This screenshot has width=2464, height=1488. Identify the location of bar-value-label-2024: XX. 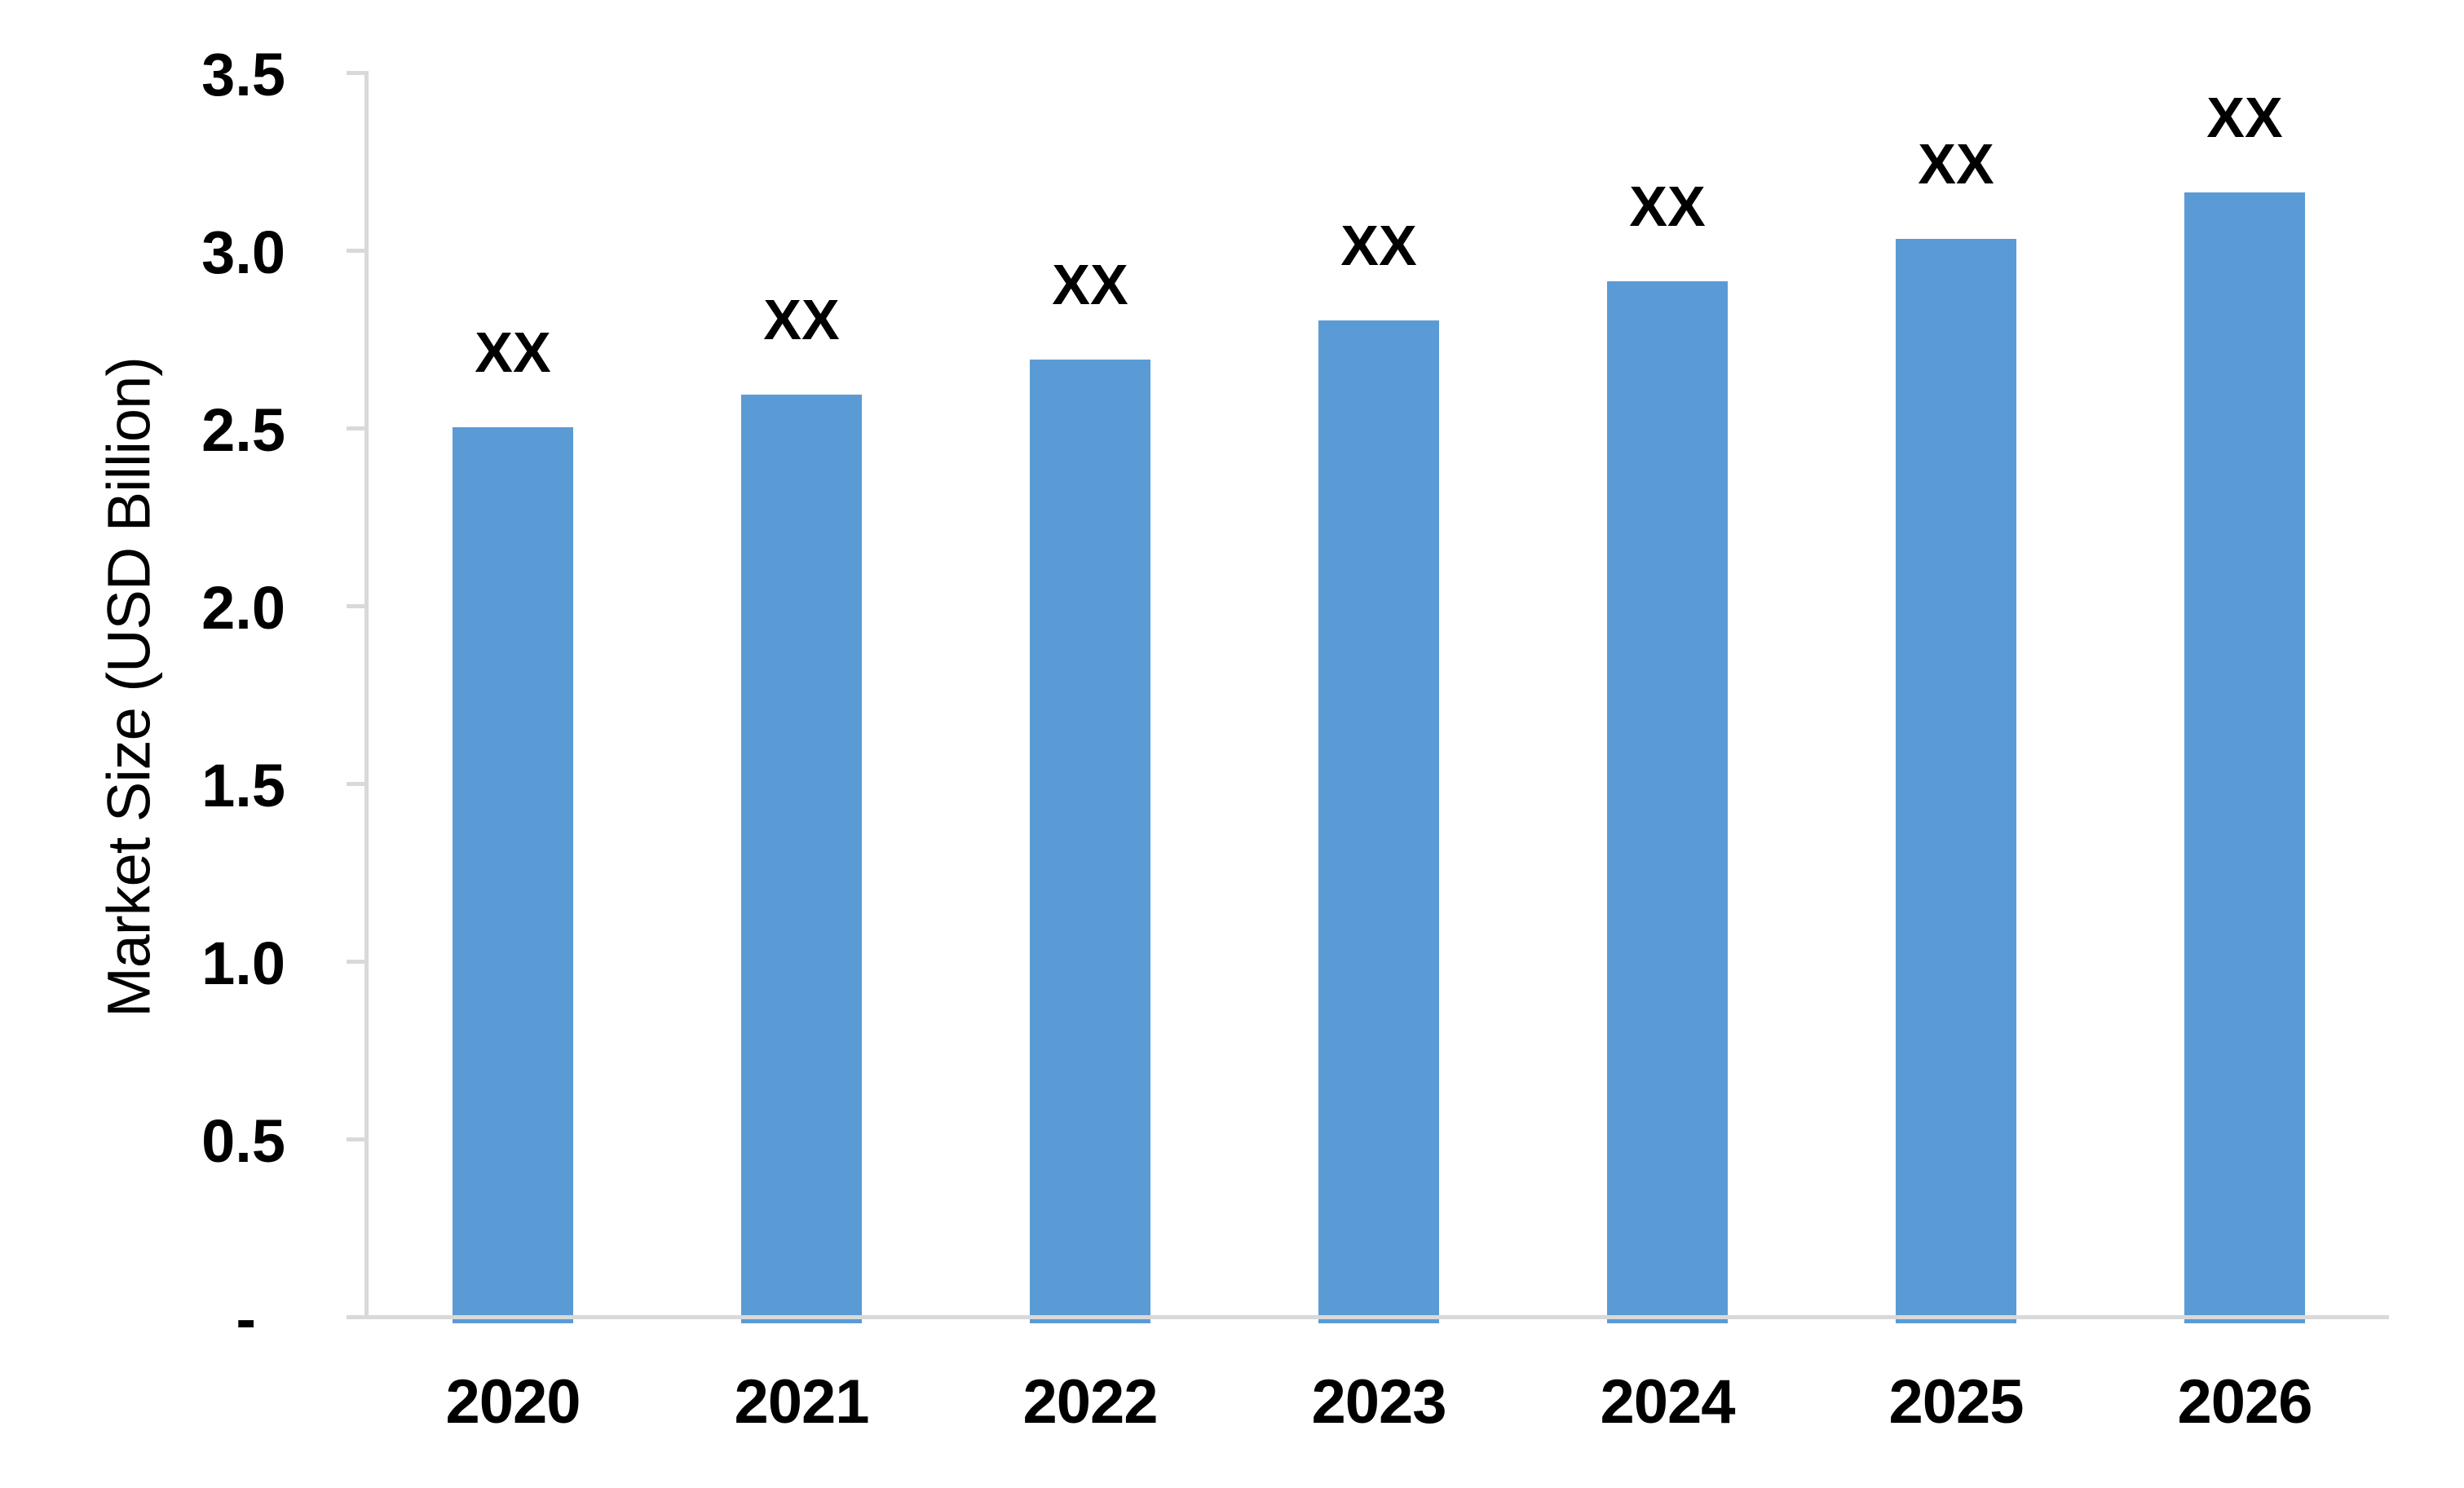
(1667, 206).